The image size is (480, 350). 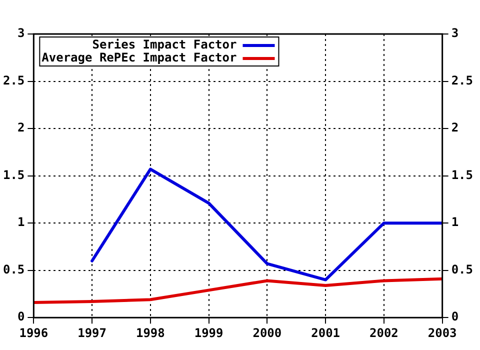 I want to click on y2-tick-label: 3, so click(x=455, y=33).